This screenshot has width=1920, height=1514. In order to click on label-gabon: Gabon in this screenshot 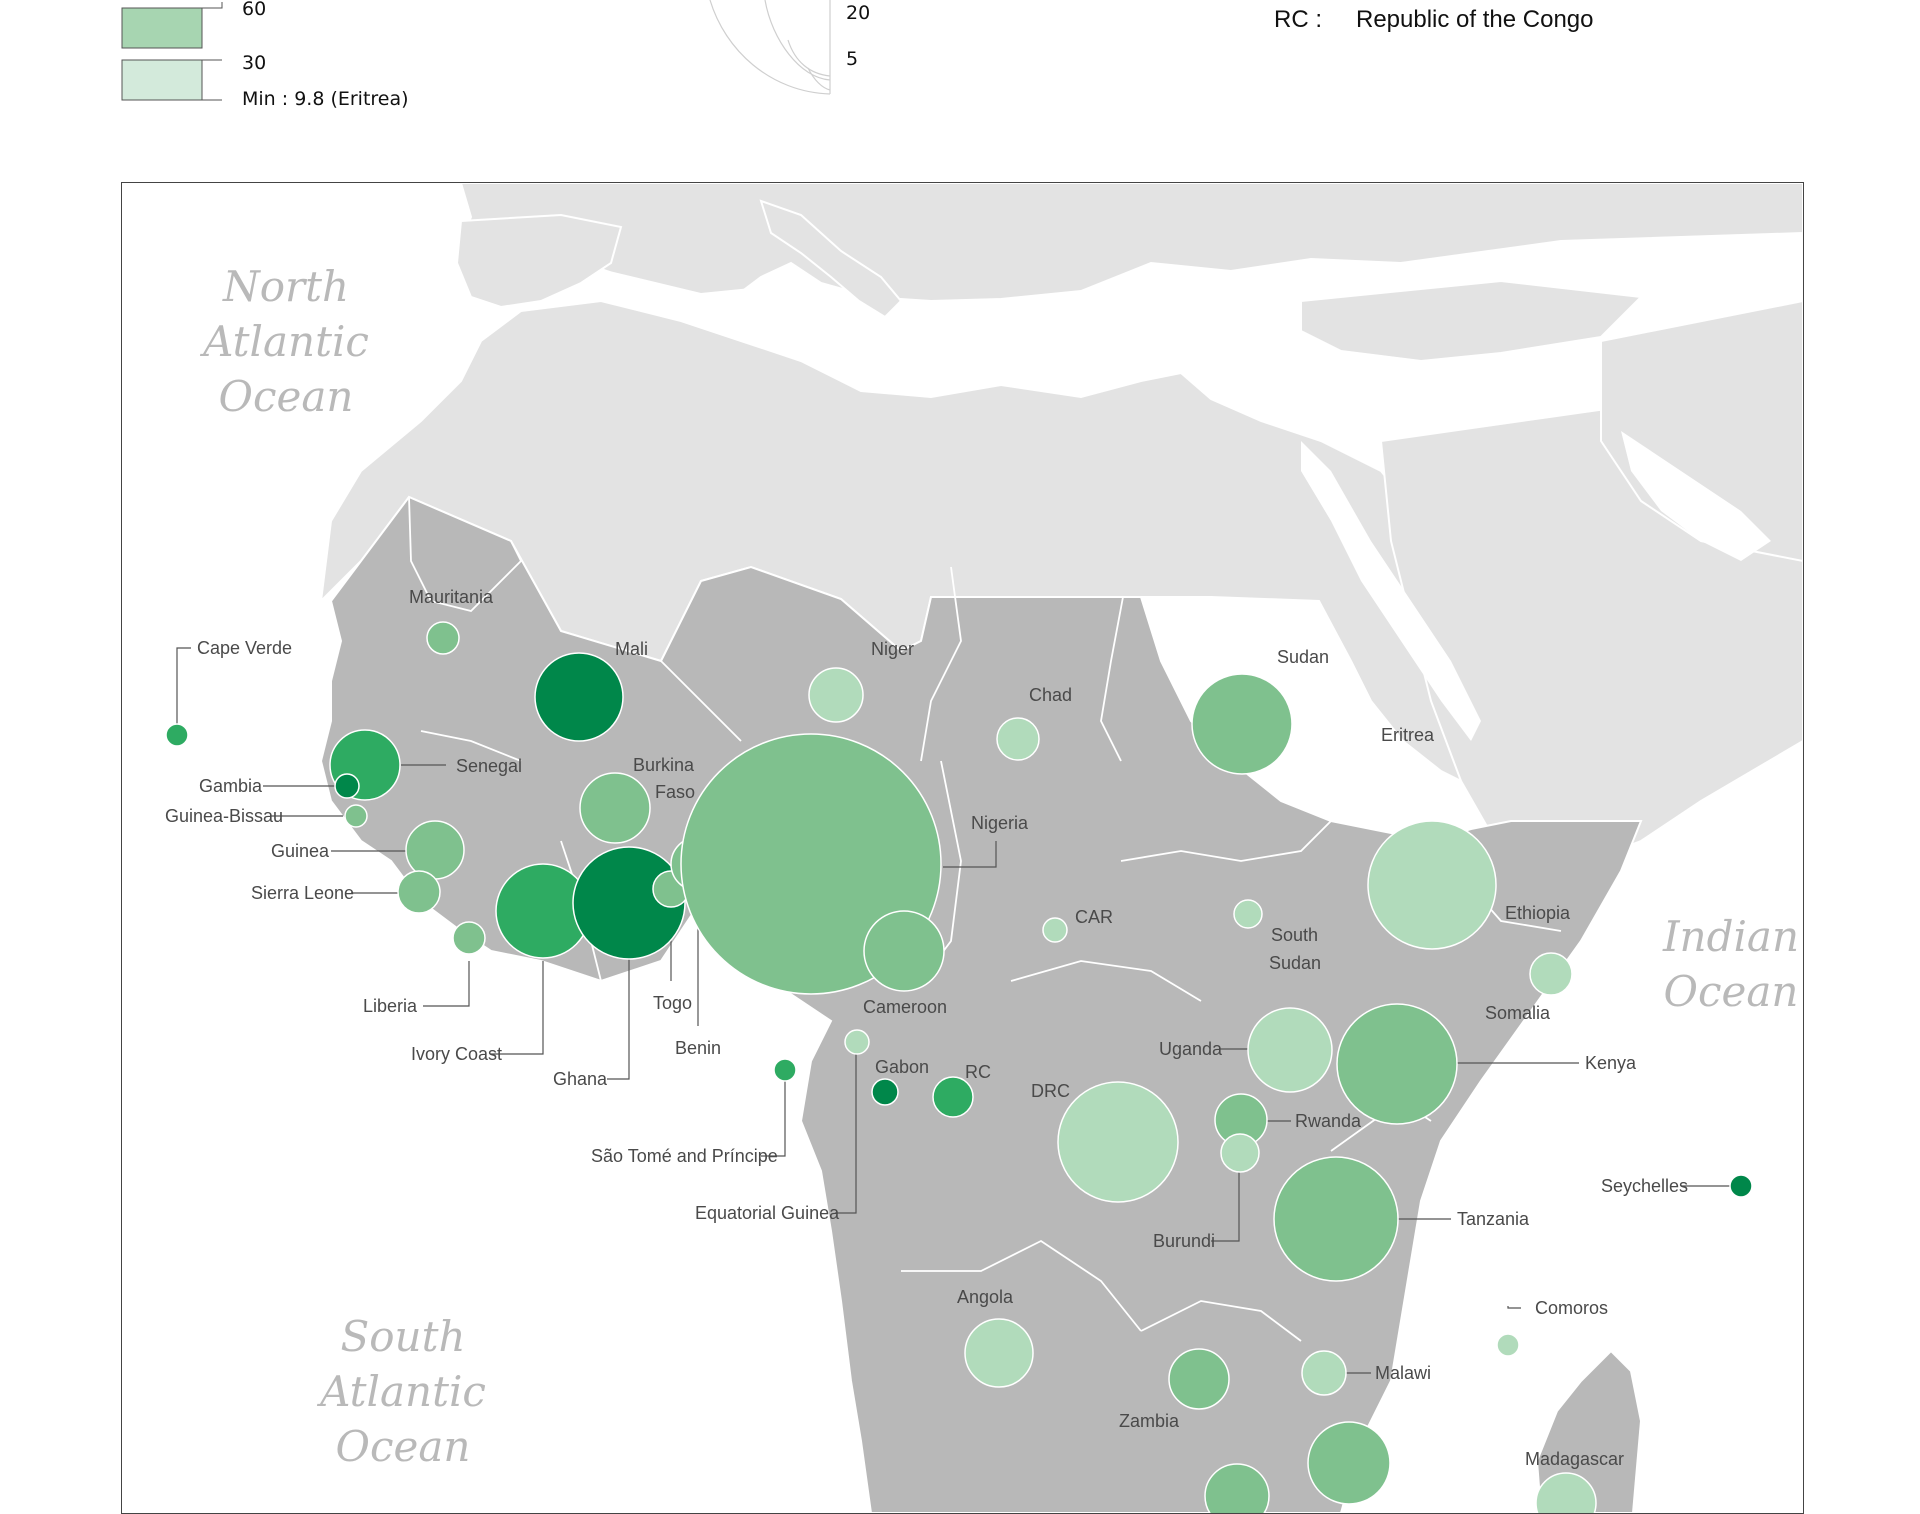, I will do `click(902, 1067)`.